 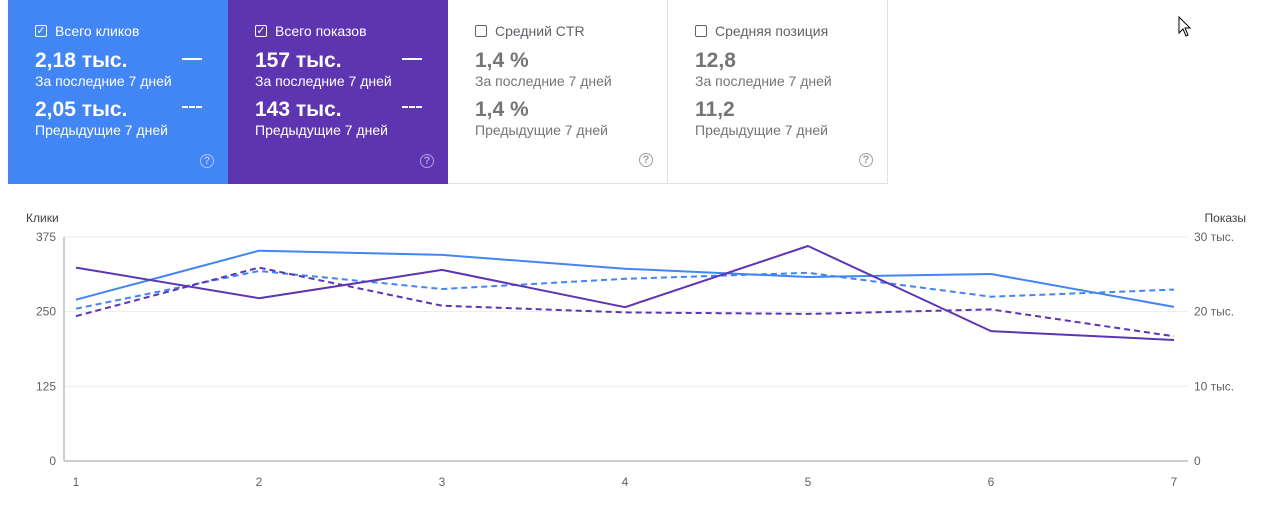 What do you see at coordinates (1197, 461) in the screenshot?
I see `y-right-tick-label: 0` at bounding box center [1197, 461].